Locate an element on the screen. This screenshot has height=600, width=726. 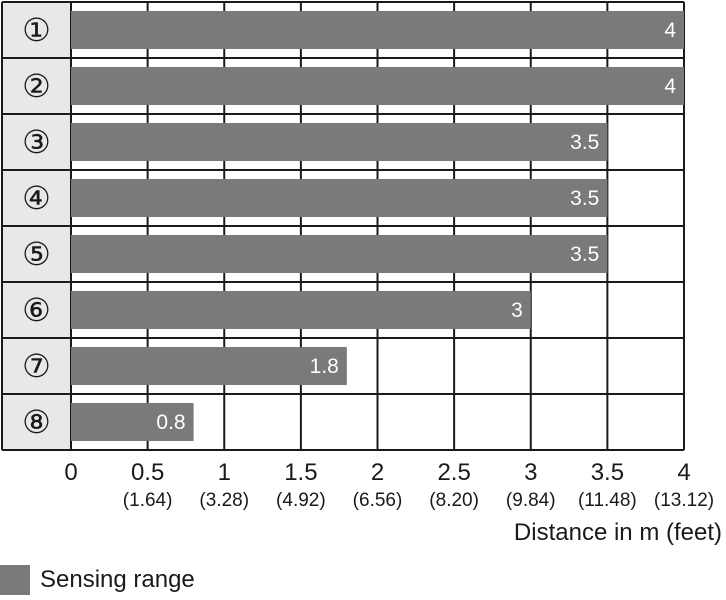
category-label: ④ is located at coordinates (36, 198).